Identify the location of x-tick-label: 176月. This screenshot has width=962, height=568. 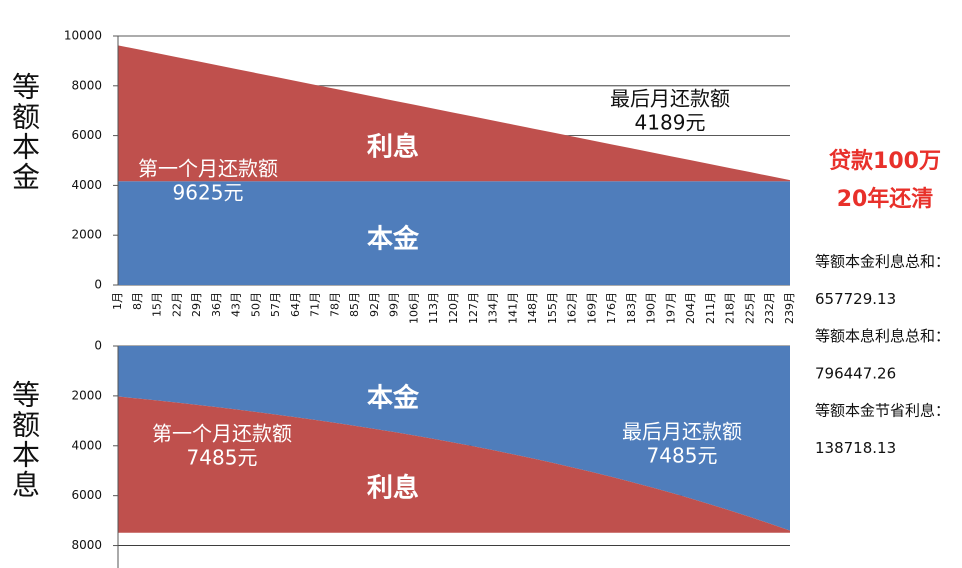
(611, 308).